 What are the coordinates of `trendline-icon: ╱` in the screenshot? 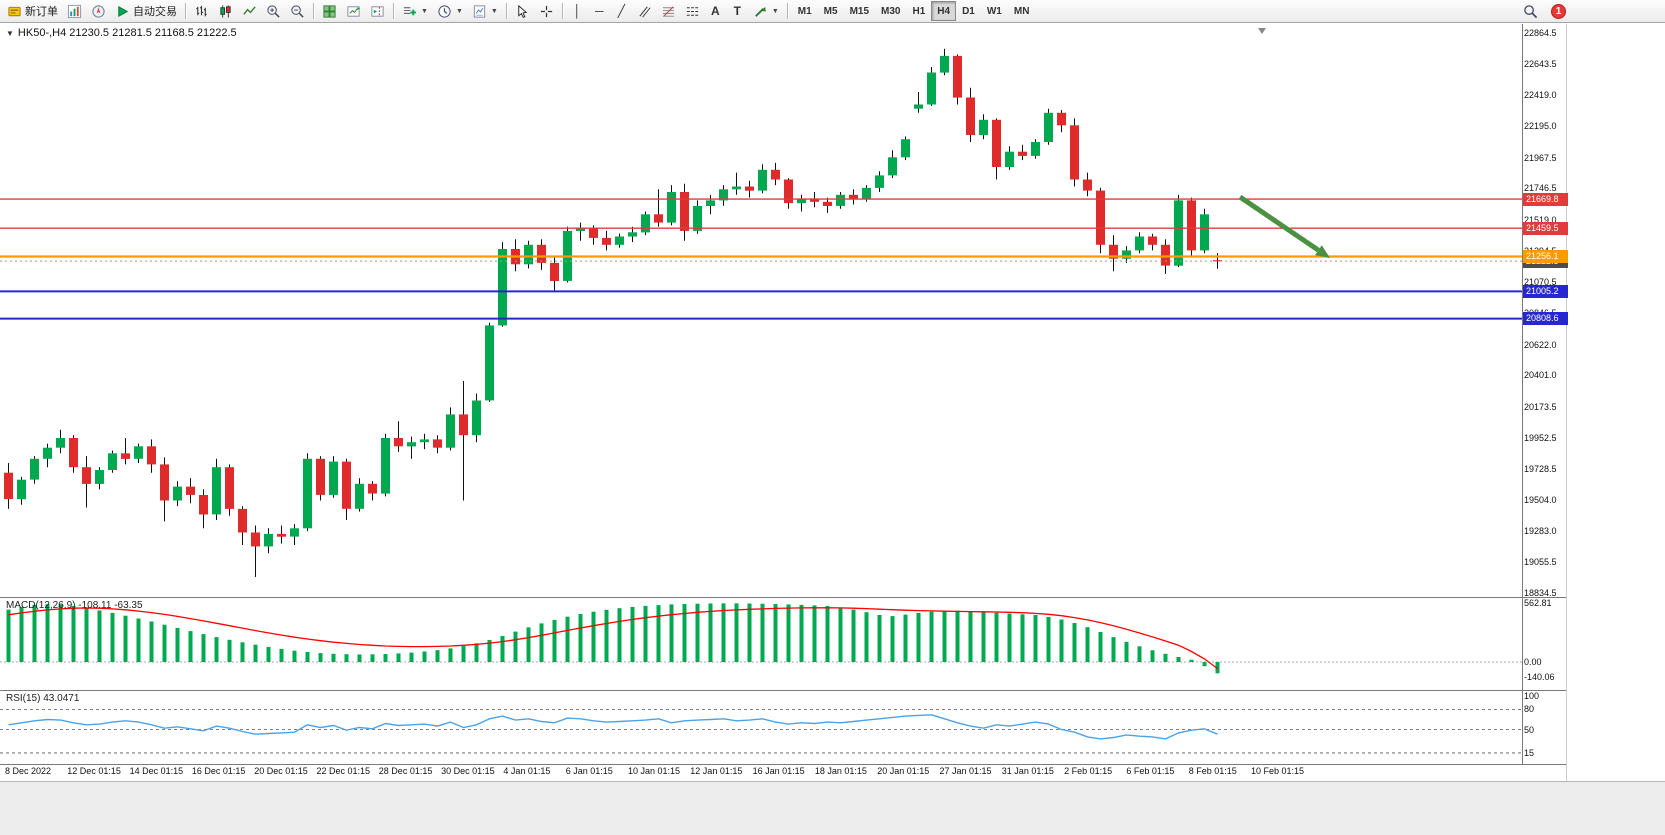 It's located at (621, 10).